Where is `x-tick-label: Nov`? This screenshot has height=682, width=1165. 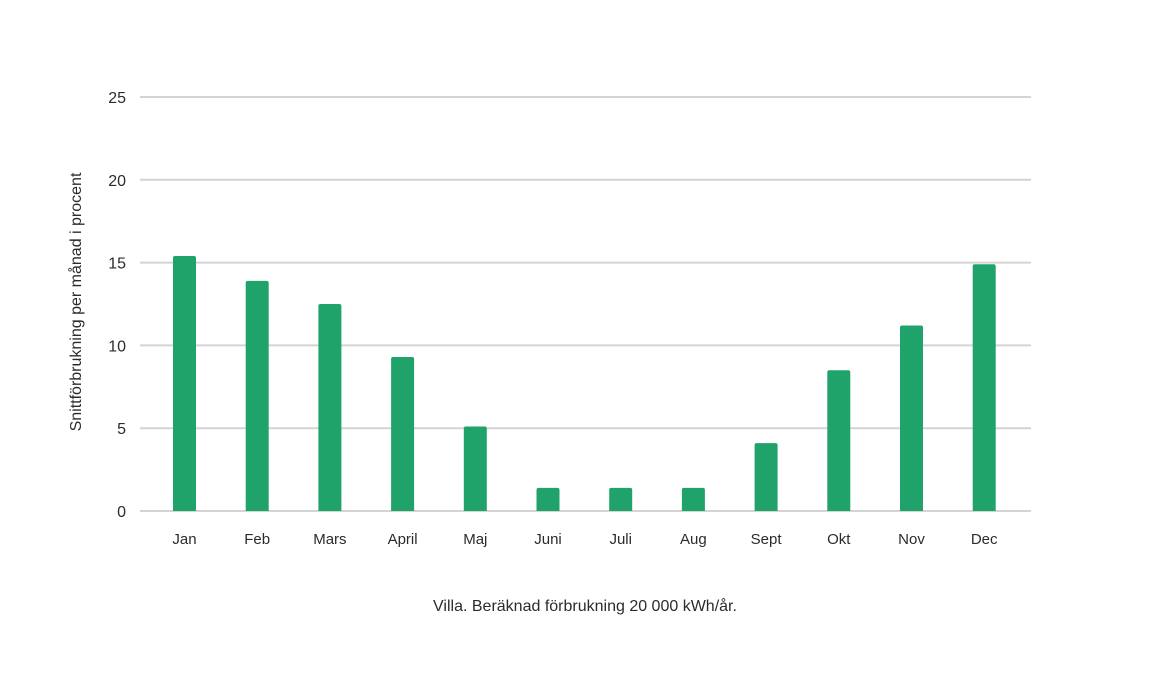
x-tick-label: Nov is located at coordinates (911, 539).